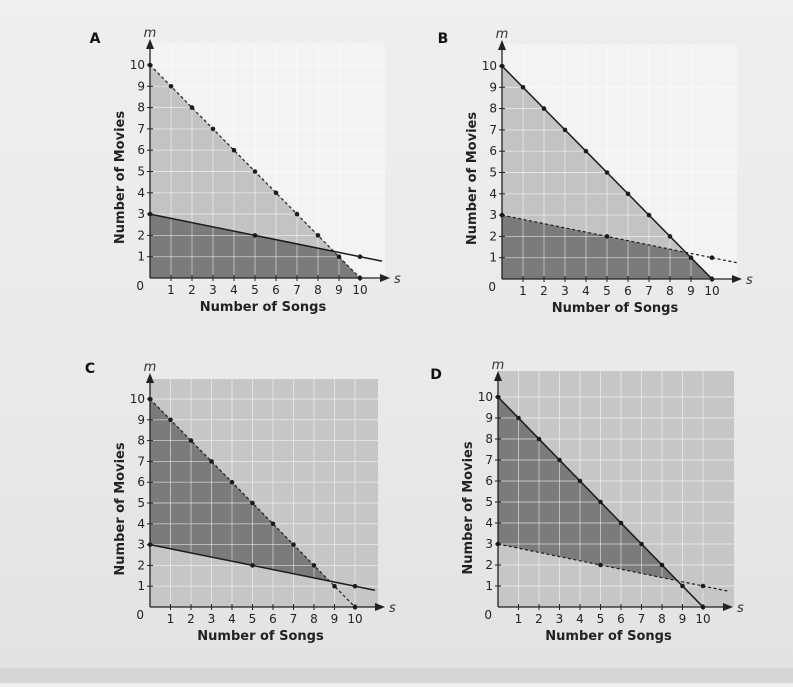 Image resolution: width=793 pixels, height=687 pixels. I want to click on boundary-line-solid, so click(262, 567).